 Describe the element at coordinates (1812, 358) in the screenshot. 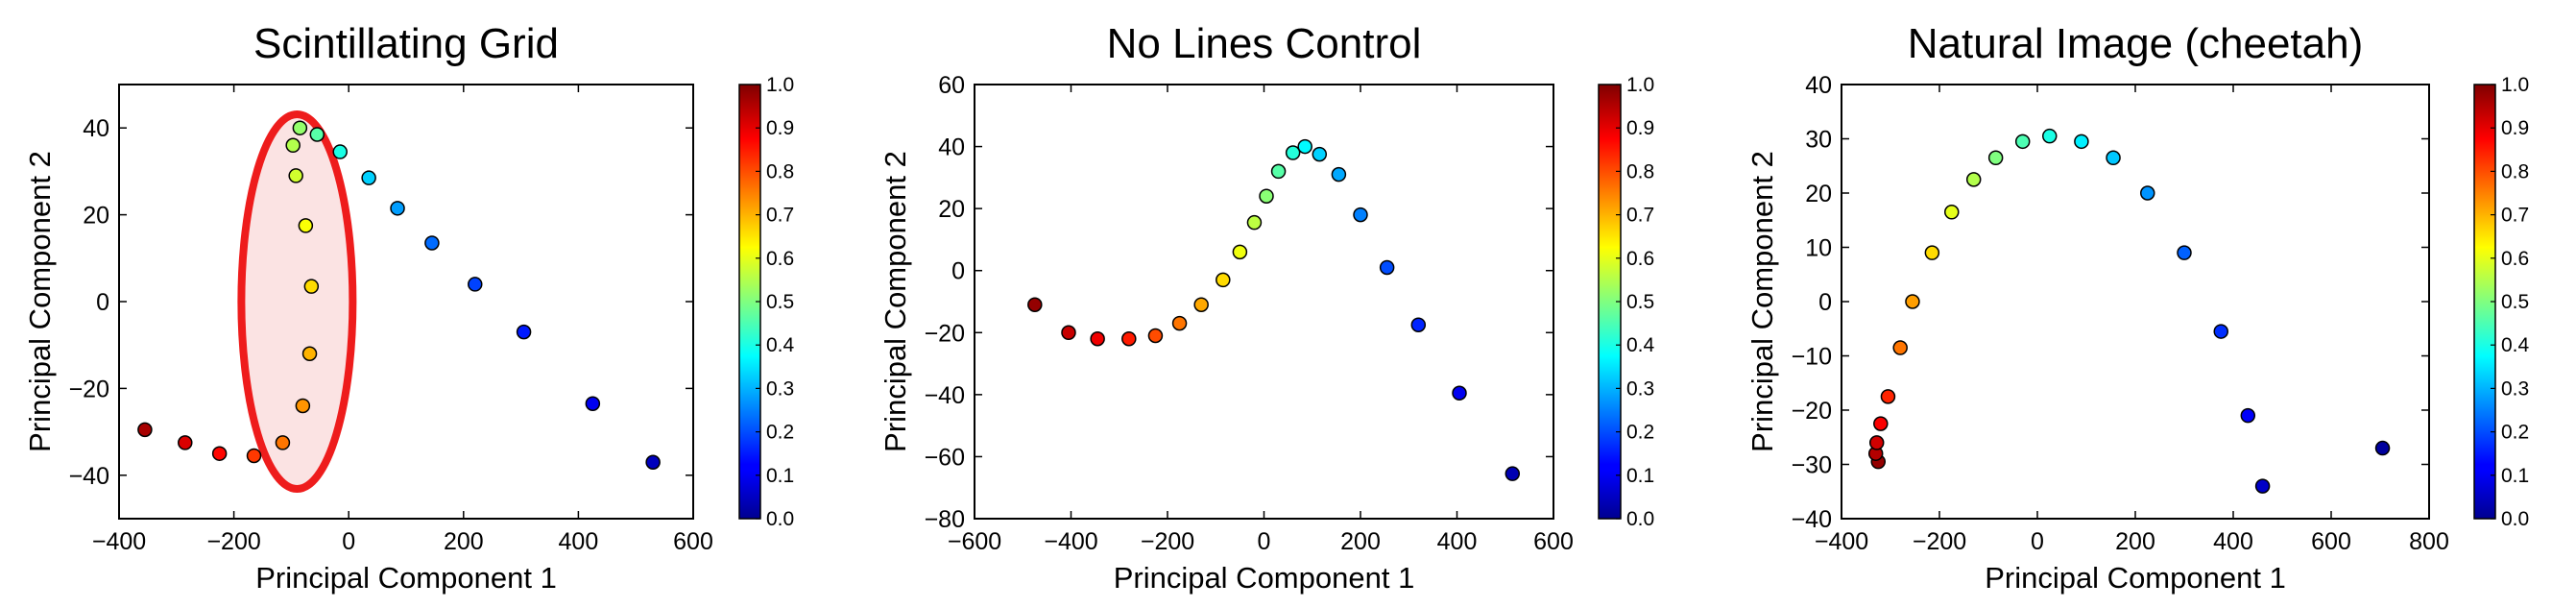

I see `y-tick-label: −10` at that location.